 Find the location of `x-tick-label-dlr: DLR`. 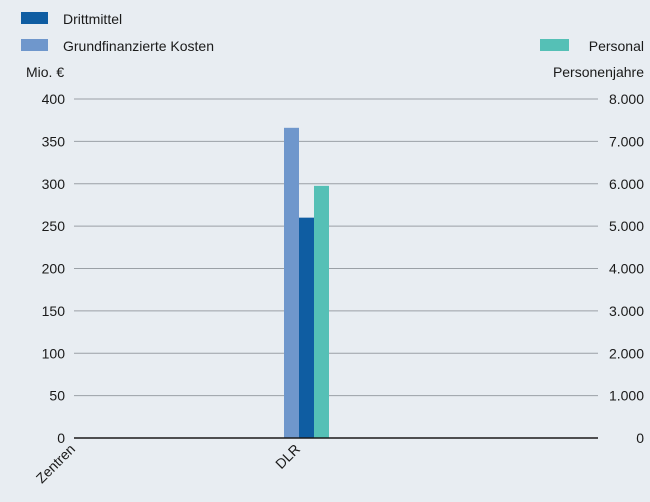

x-tick-label-dlr: DLR is located at coordinates (287, 456).